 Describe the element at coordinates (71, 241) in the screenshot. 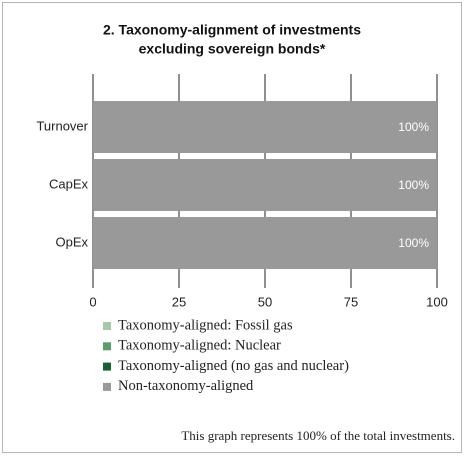

I see `y-tick-label: OpEx` at that location.